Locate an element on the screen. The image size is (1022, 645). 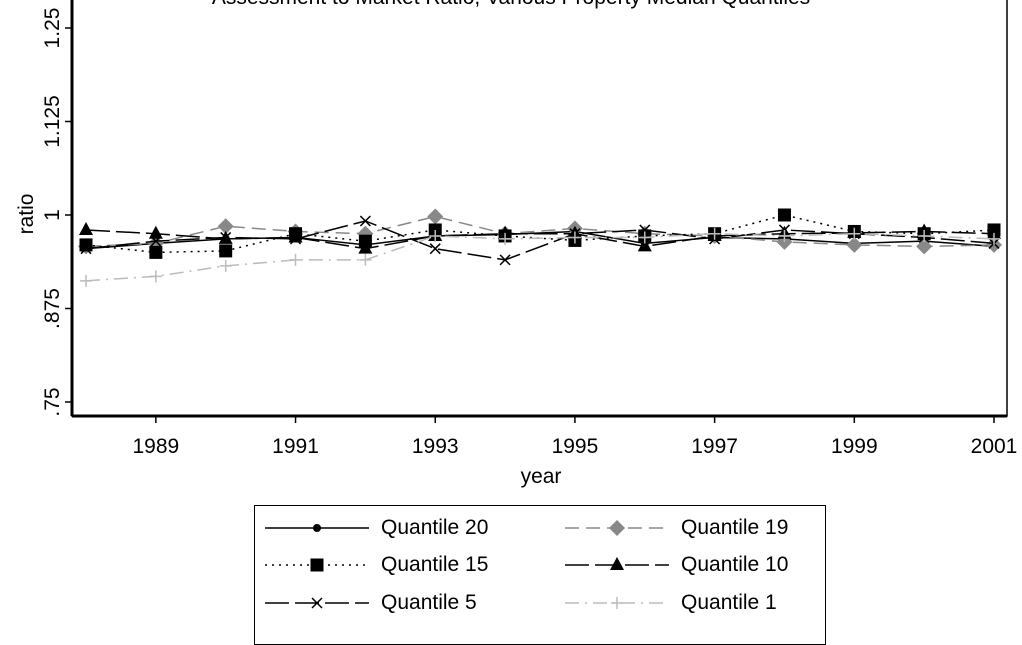
y-tick-label: .875 is located at coordinates (52, 308).